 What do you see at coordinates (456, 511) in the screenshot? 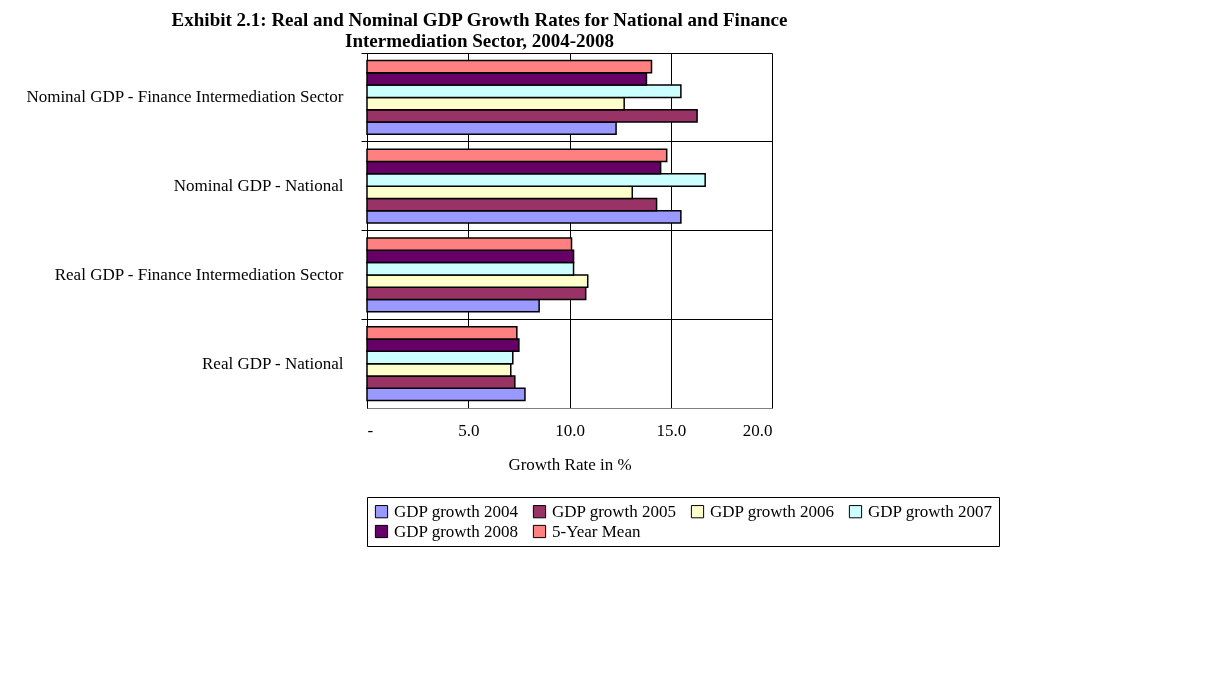
I see `legend-label: GDP growth 2004` at bounding box center [456, 511].